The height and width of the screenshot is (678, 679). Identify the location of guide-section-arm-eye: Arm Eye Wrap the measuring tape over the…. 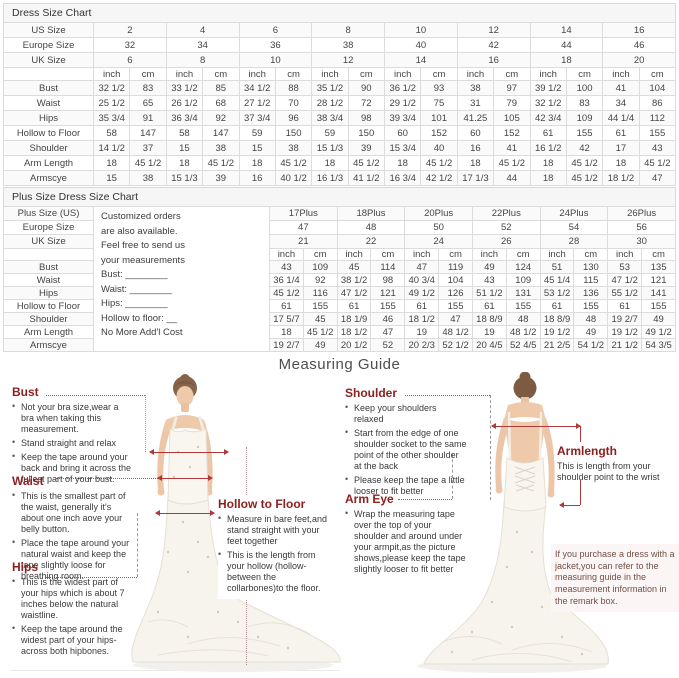
(405, 535).